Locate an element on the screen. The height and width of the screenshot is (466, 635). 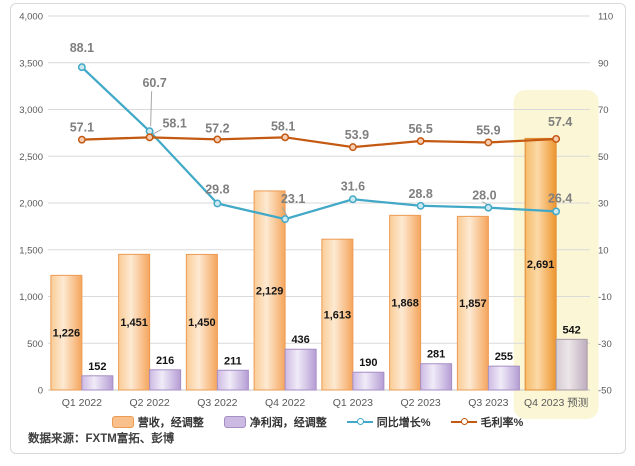
label-yoy-growth: 26.4 is located at coordinates (560, 198).